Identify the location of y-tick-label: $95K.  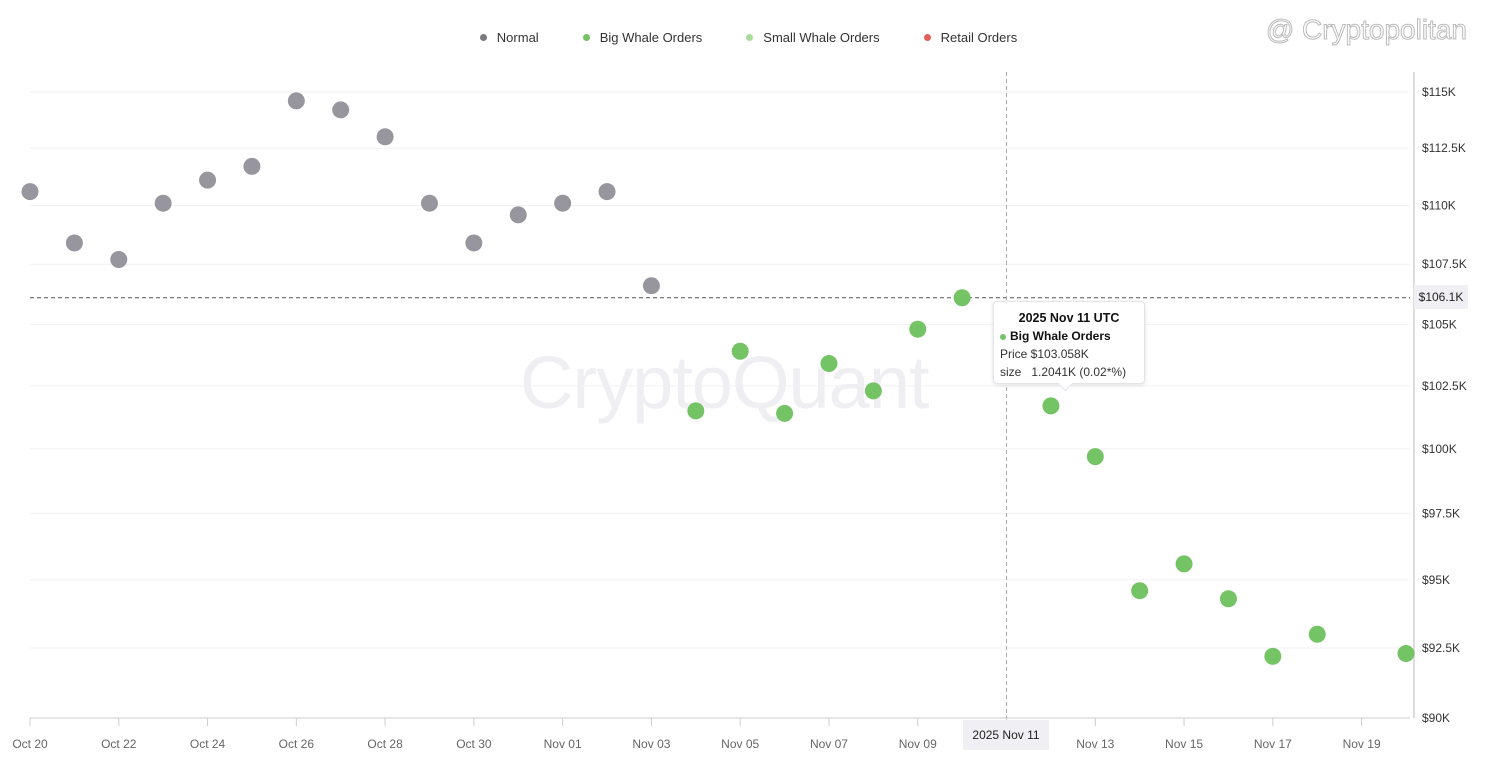
(1436, 580).